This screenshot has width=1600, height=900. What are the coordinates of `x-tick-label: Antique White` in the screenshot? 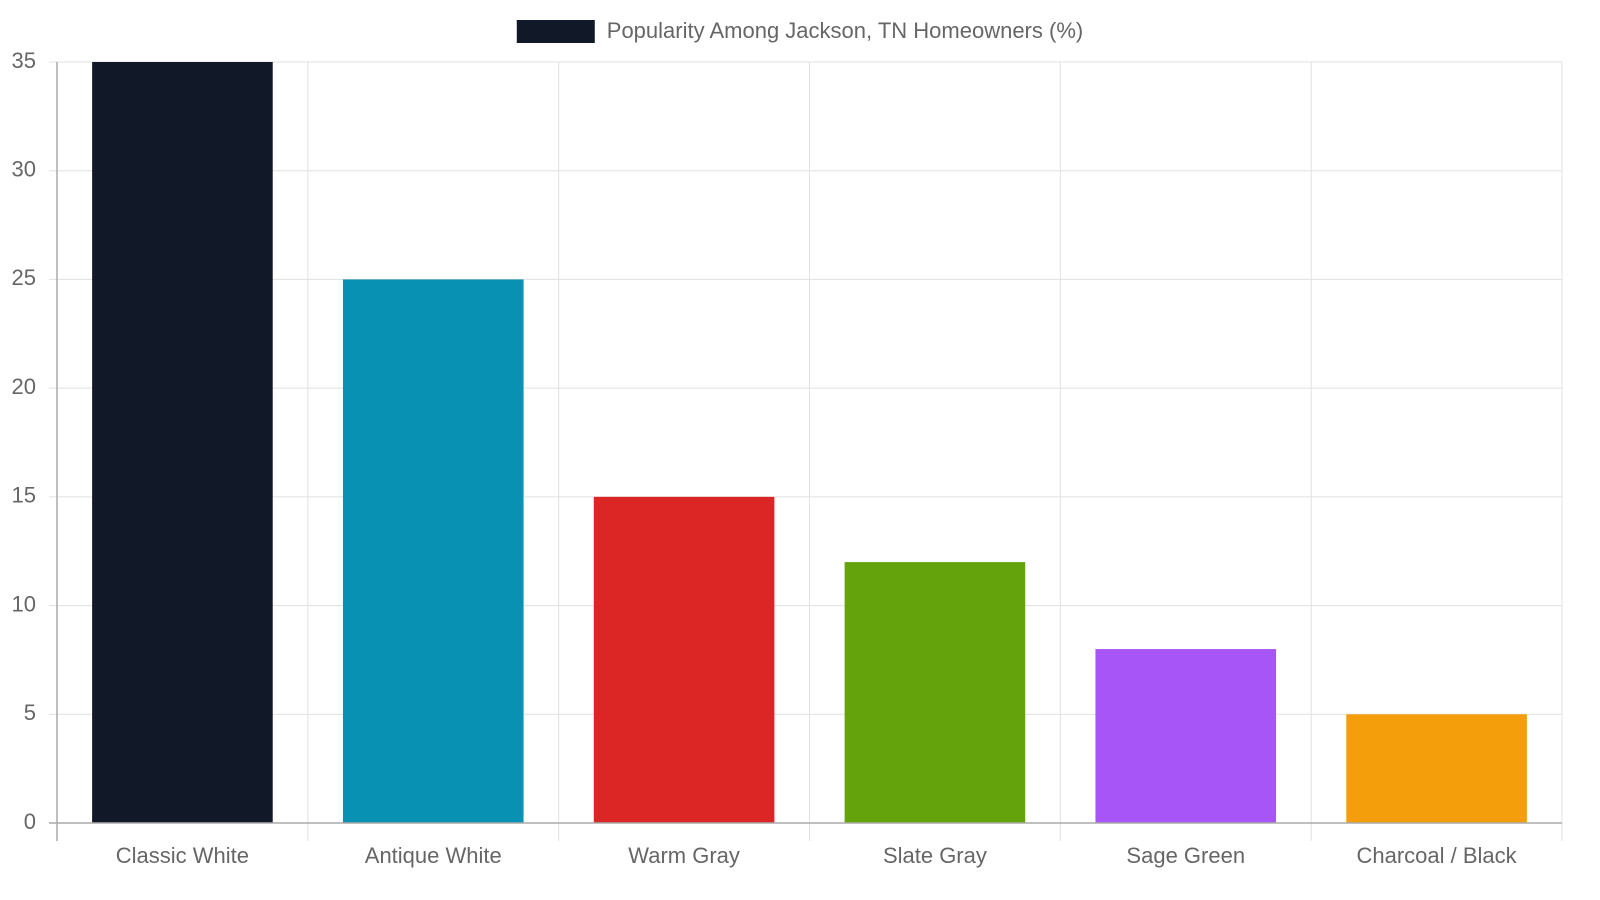 It's located at (433, 855).